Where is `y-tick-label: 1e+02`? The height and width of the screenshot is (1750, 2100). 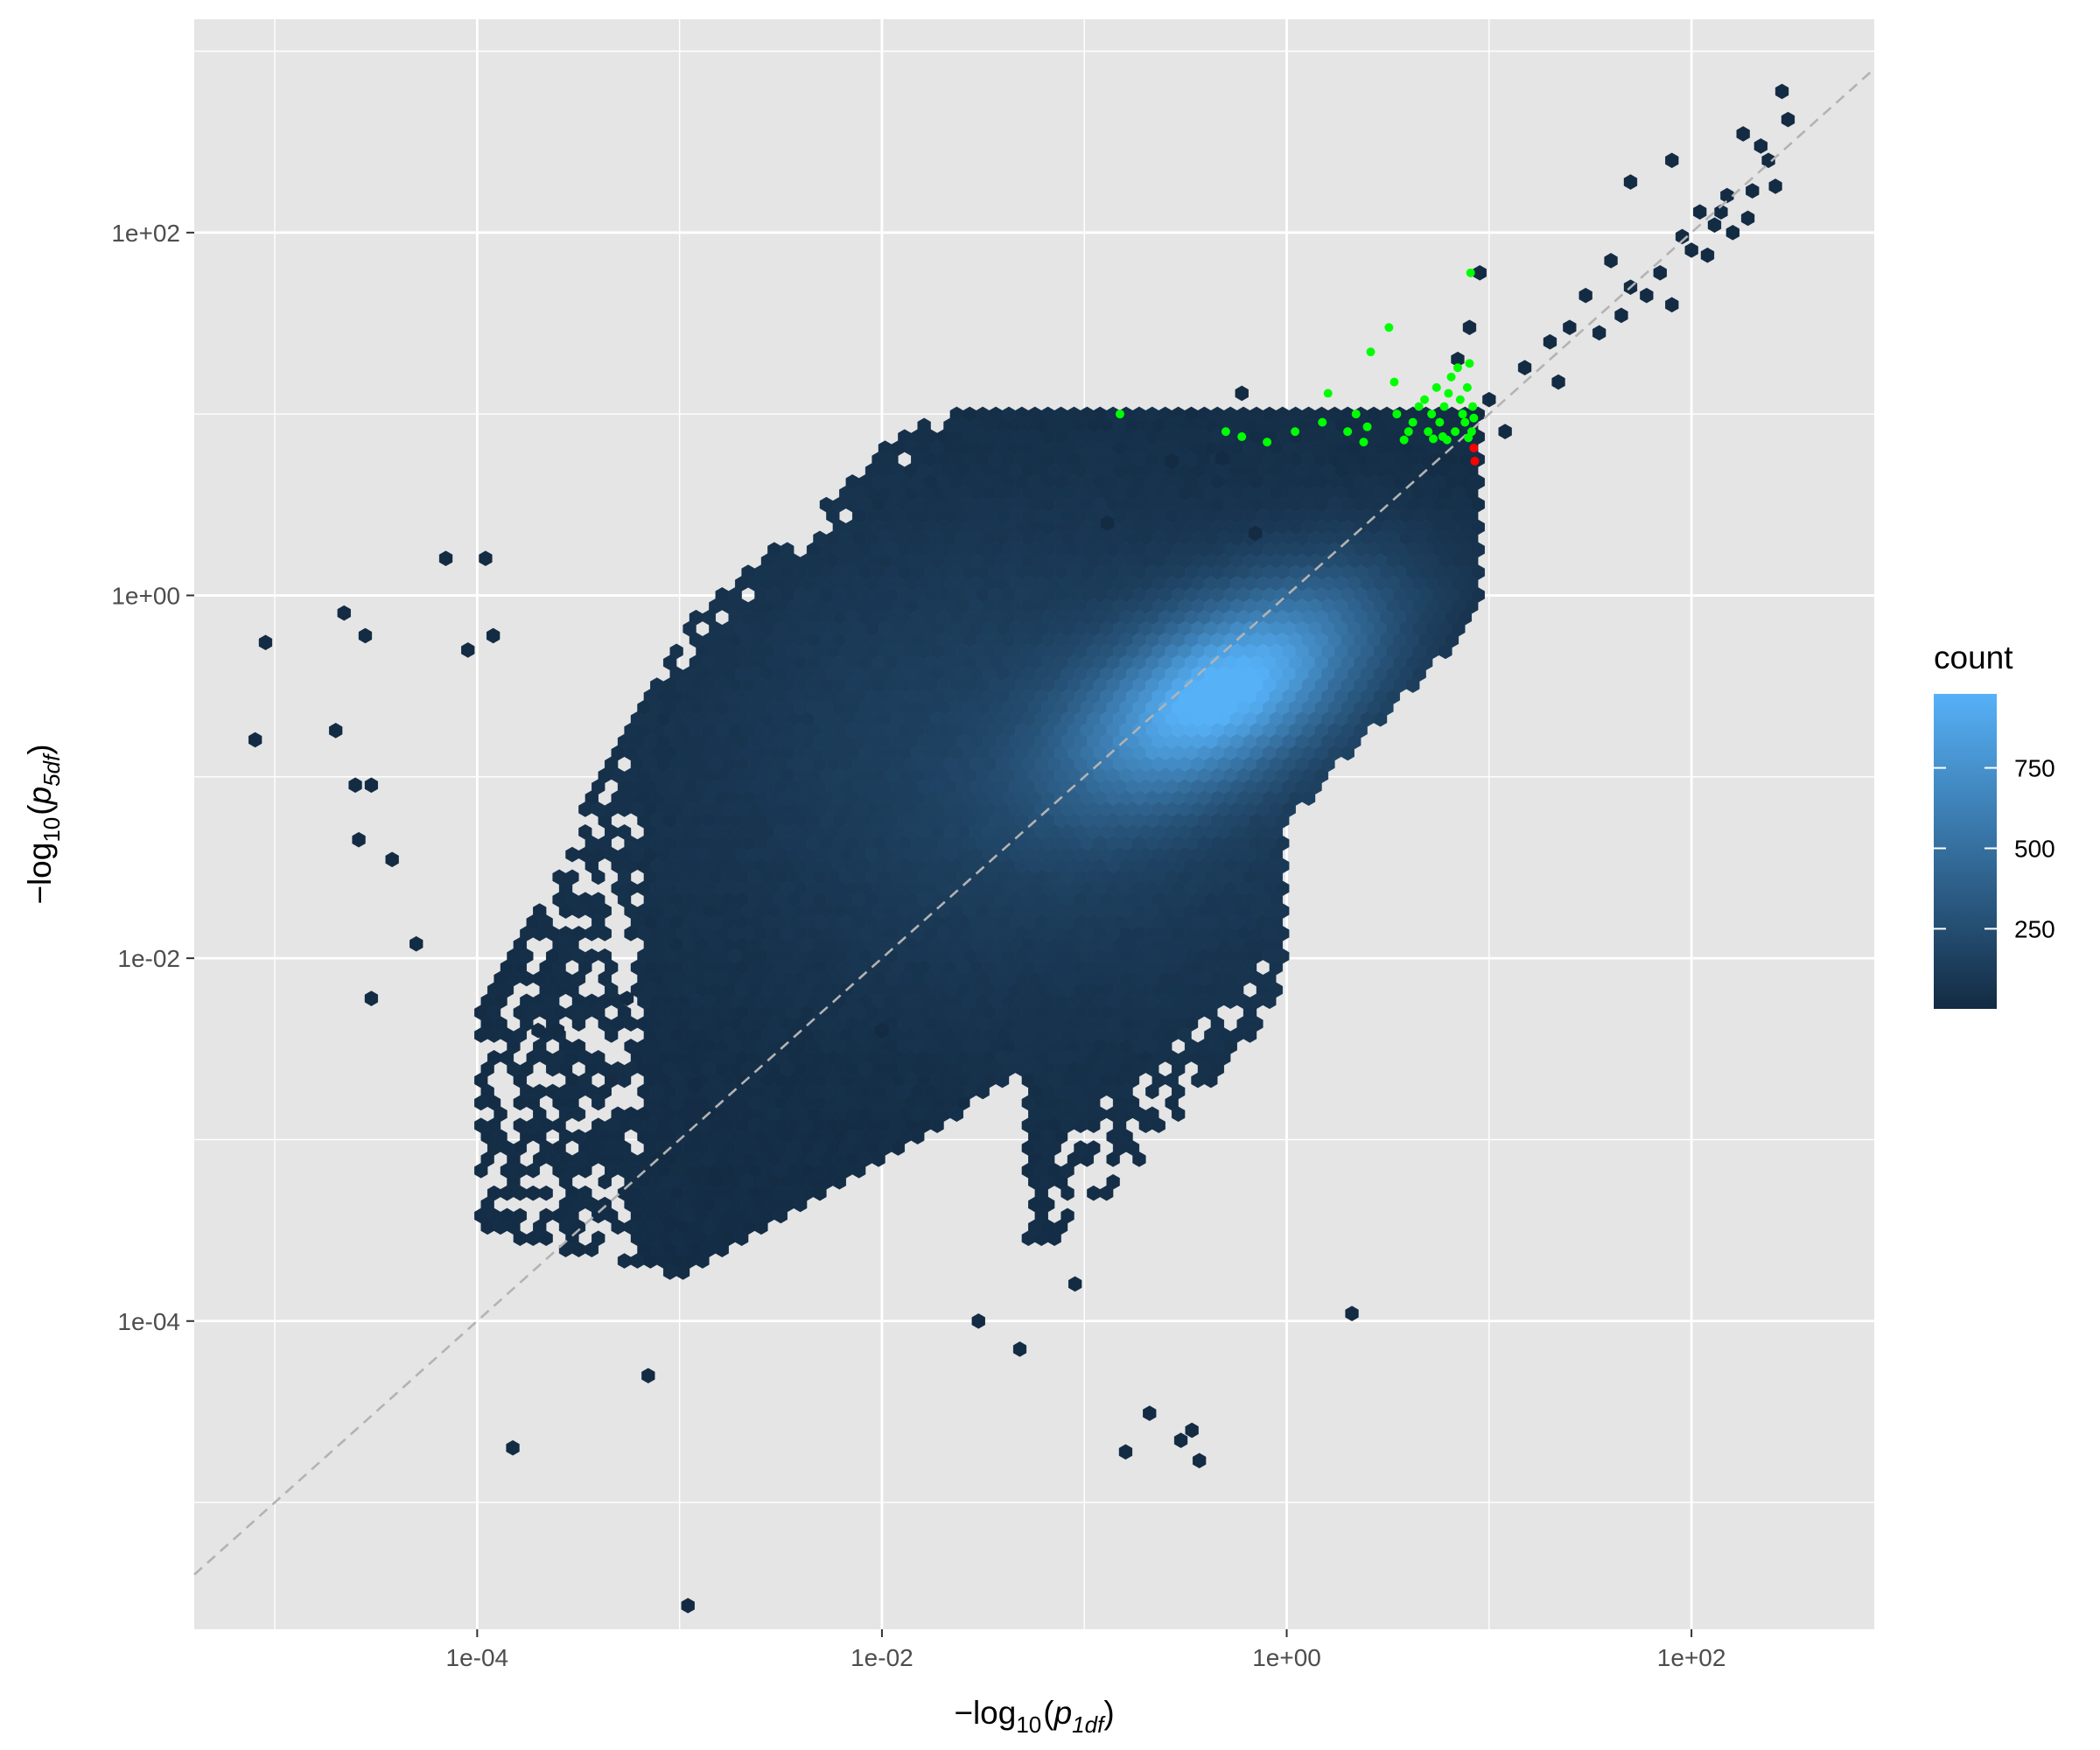
y-tick-label: 1e+02 is located at coordinates (145, 233).